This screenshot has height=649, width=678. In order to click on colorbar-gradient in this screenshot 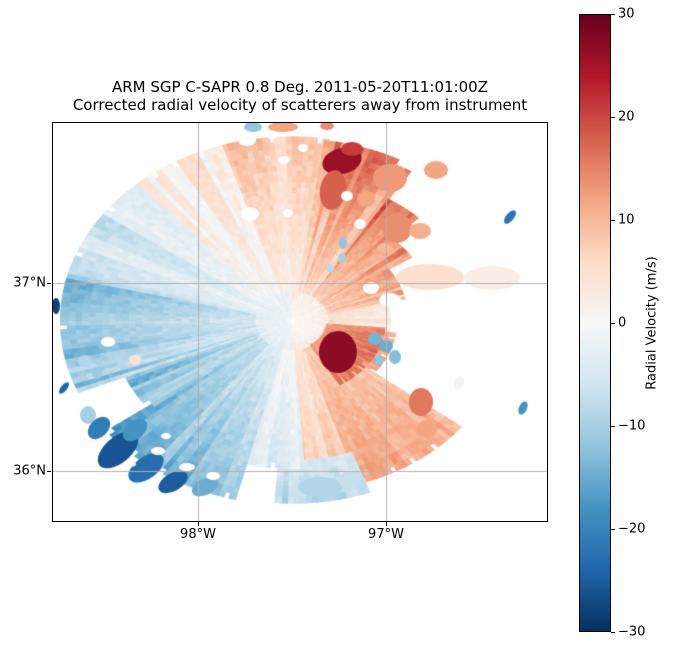, I will do `click(595, 323)`.